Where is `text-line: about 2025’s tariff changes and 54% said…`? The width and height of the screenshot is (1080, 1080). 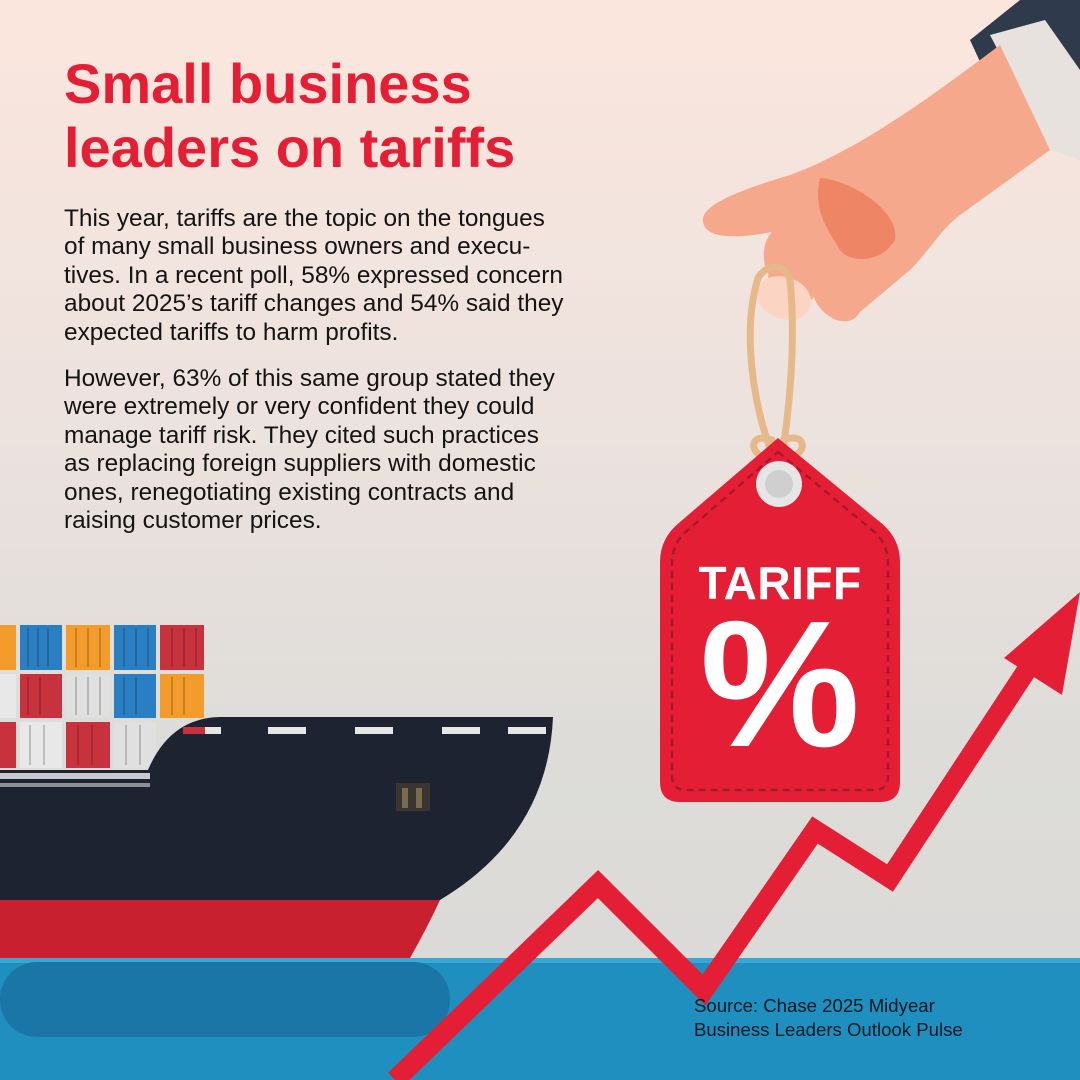
text-line: about 2025’s tariff changes and 54% said… is located at coordinates (314, 304).